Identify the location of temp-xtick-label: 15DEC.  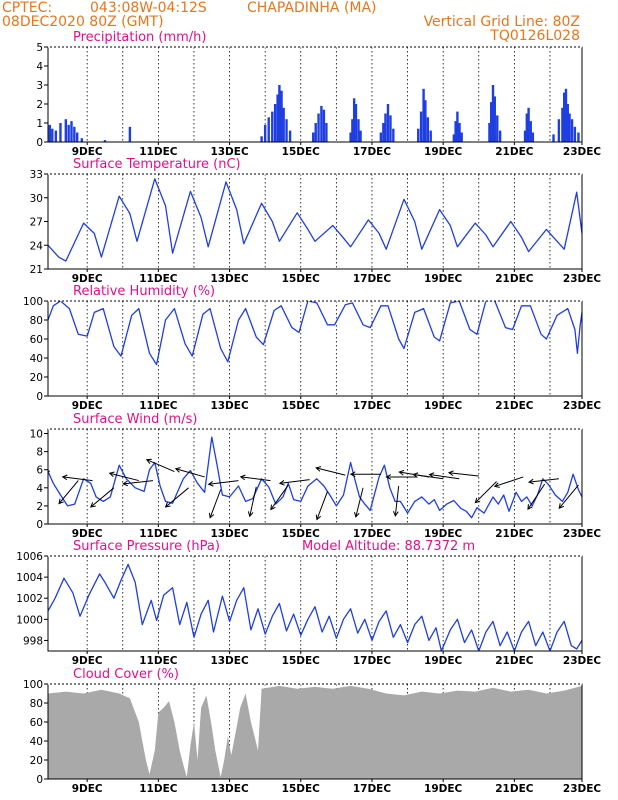
(301, 279).